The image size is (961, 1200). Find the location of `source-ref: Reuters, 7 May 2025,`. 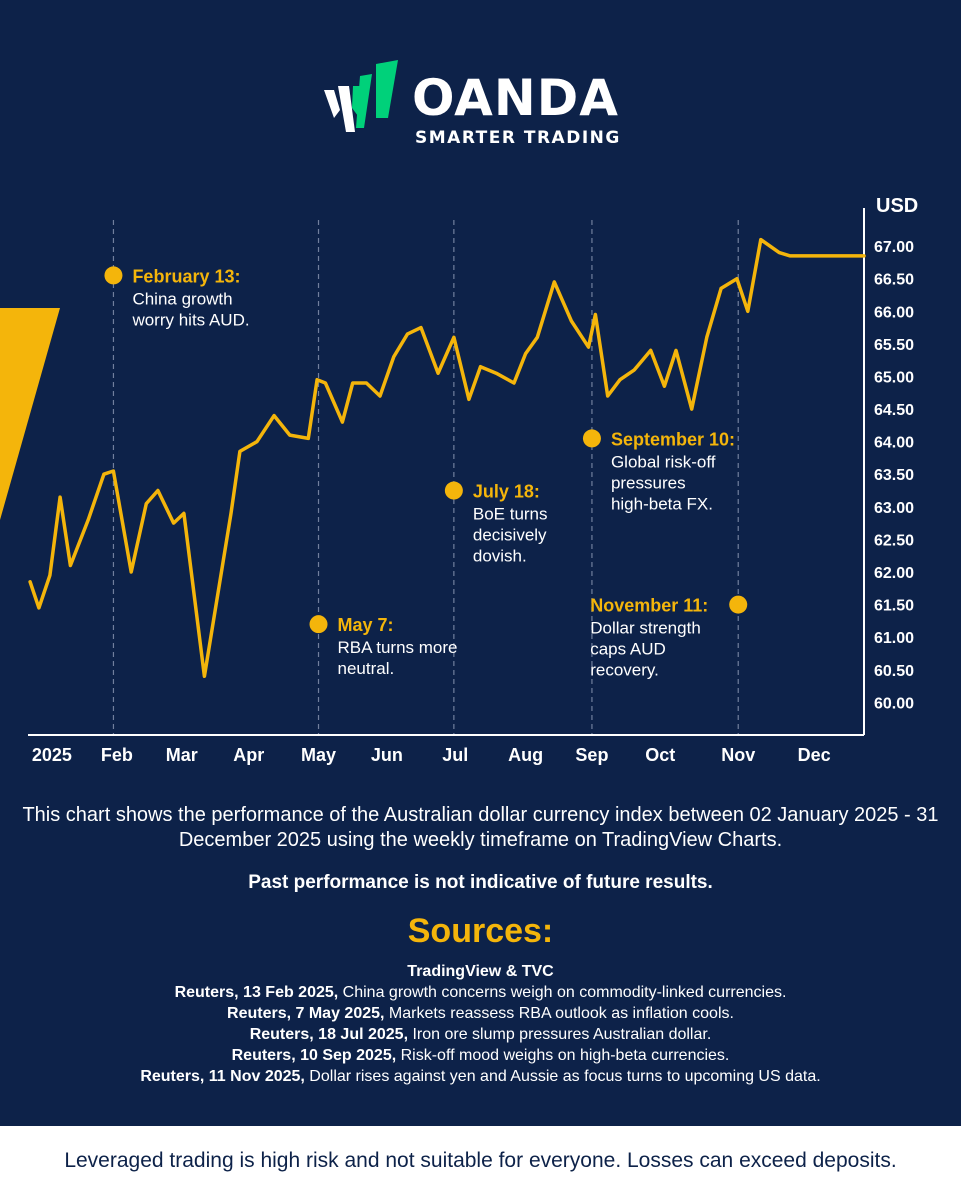

source-ref: Reuters, 7 May 2025, is located at coordinates (306, 1013).